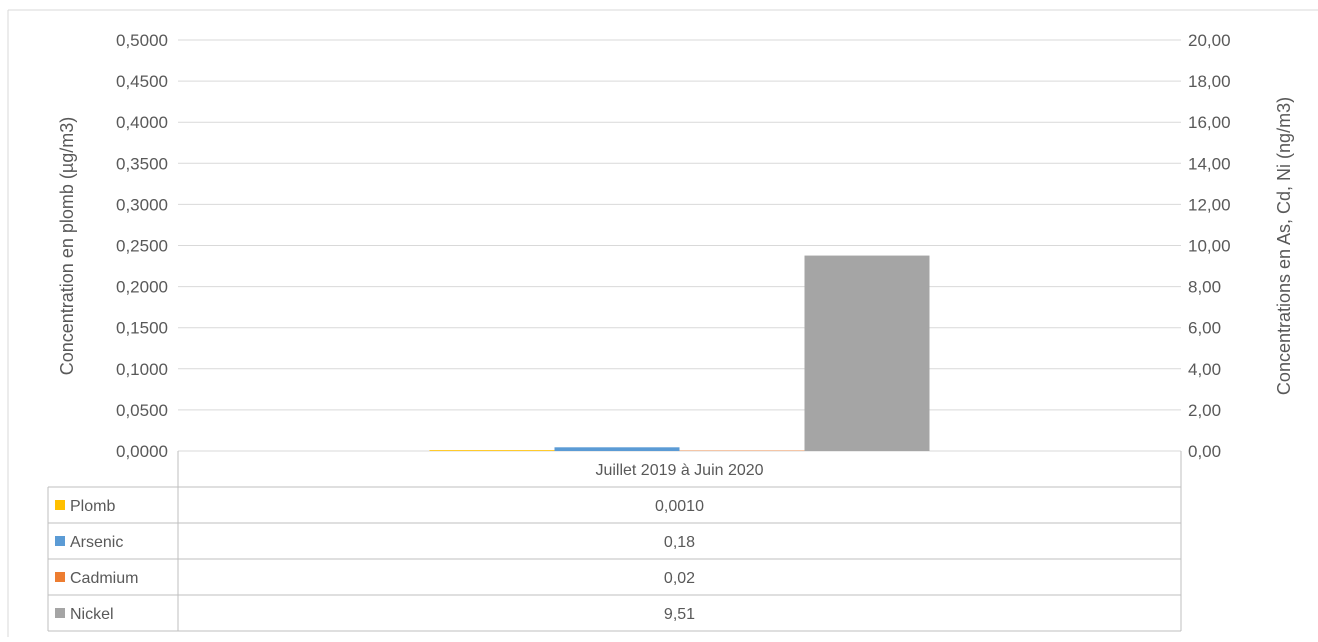  Describe the element at coordinates (867, 353) in the screenshot. I see `bar-nickel` at that location.